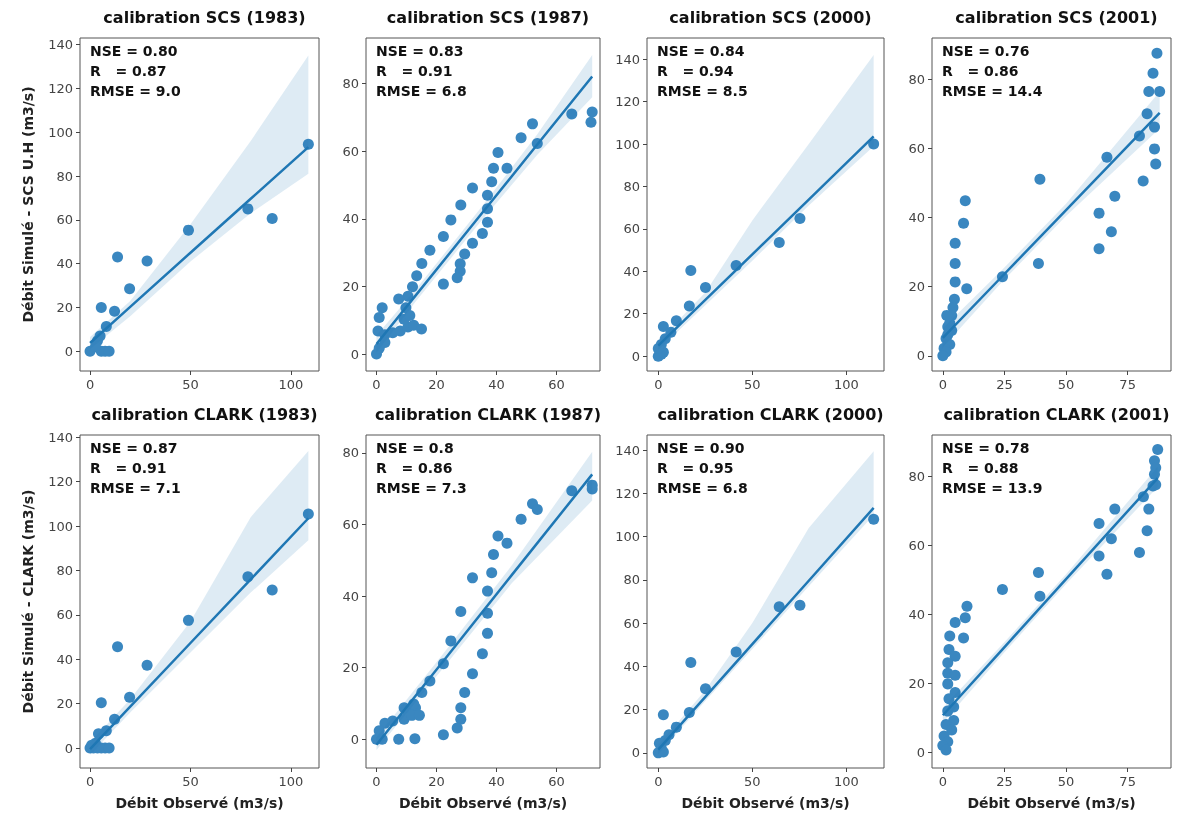  What do you see at coordinates (1127, 781) in the screenshot?
I see `x-tick-label: 75` at bounding box center [1127, 781].